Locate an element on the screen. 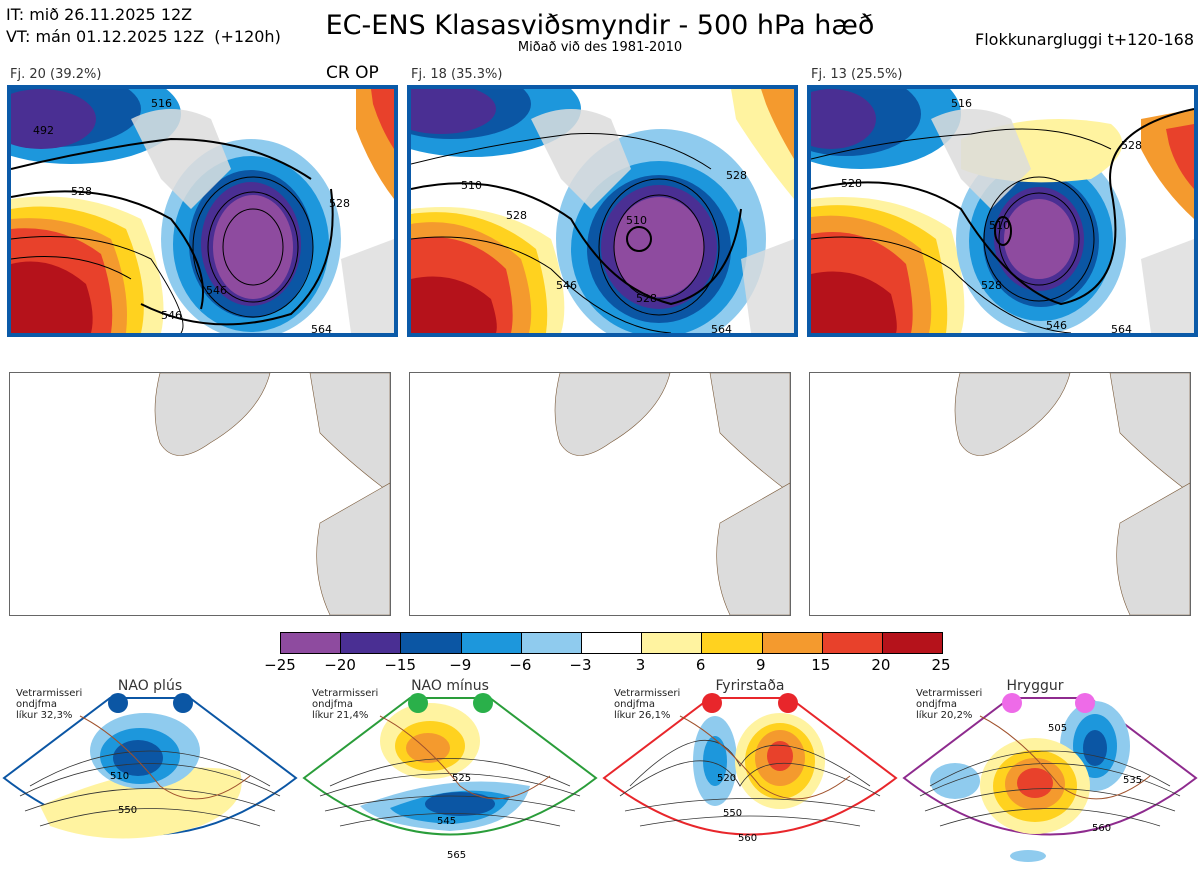  contour-label: 492 is located at coordinates (43, 130).